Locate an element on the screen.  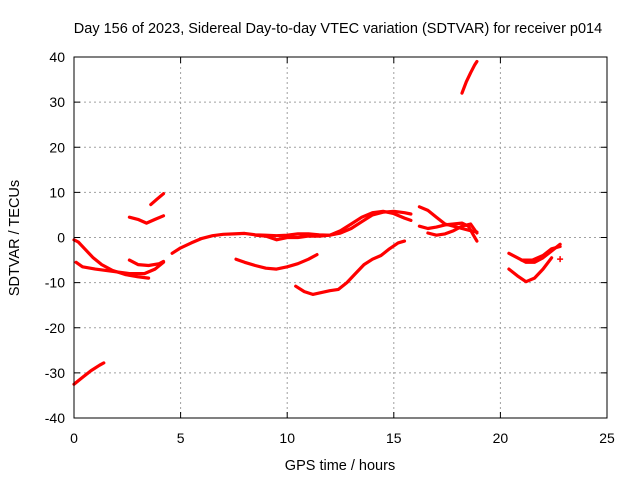
x-axis-label: GPS time / hours is located at coordinates (340, 466).